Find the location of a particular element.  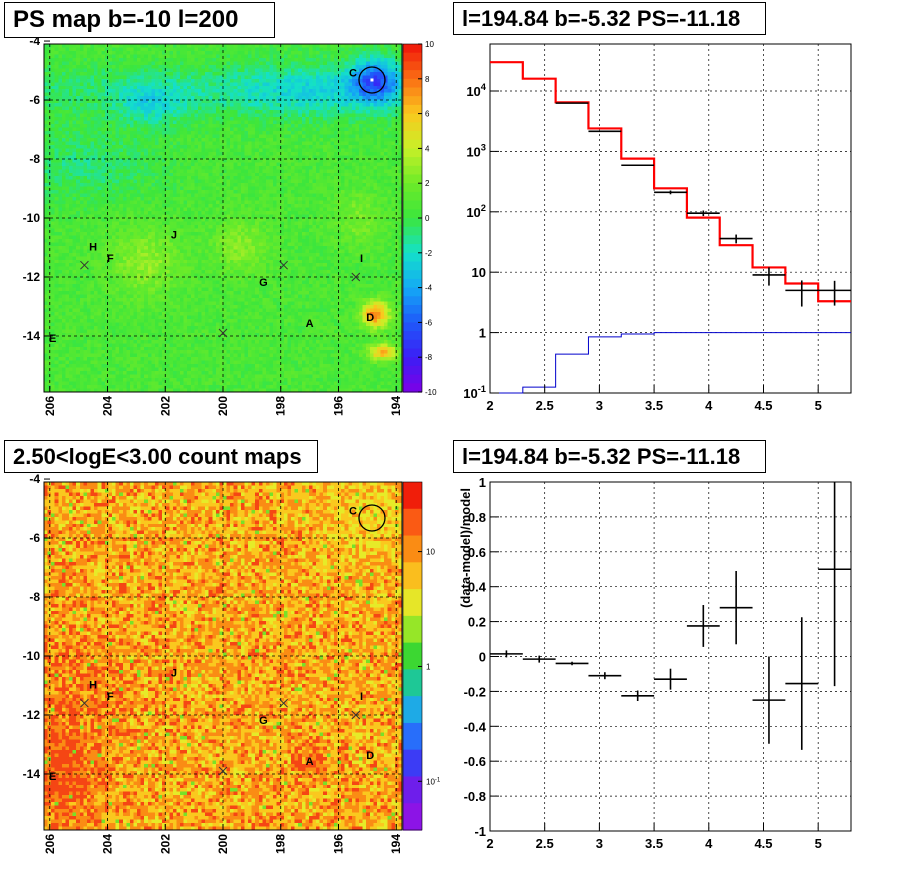

x-tick-label: 2 is located at coordinates (489, 405).